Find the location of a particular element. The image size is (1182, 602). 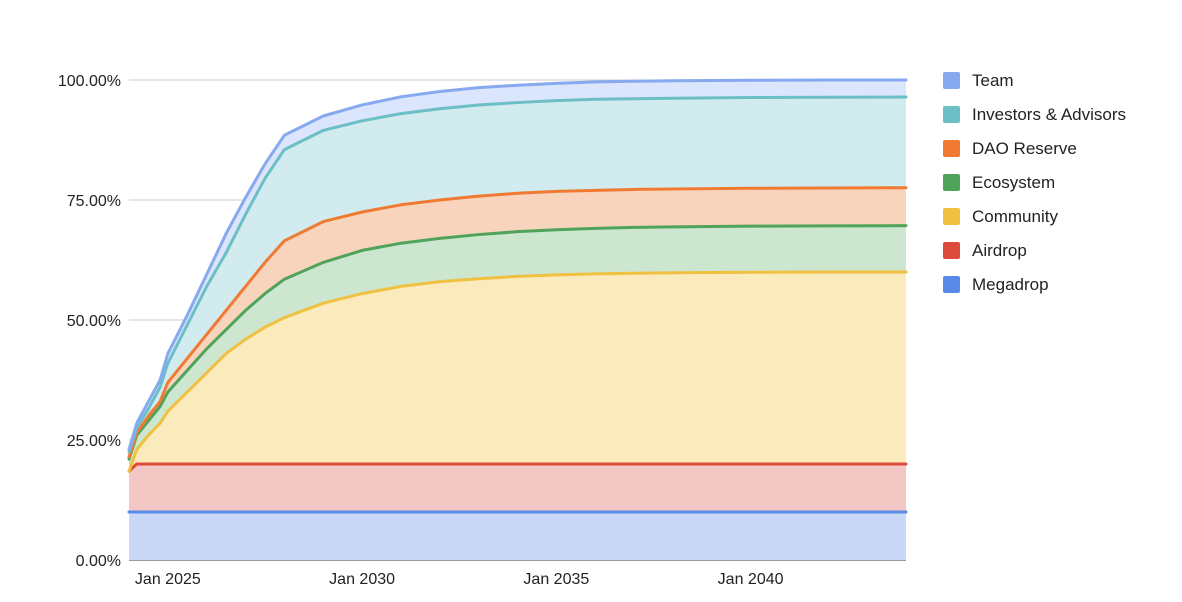

legend-label-dao-reserve: DAO Reserve is located at coordinates (1024, 148).